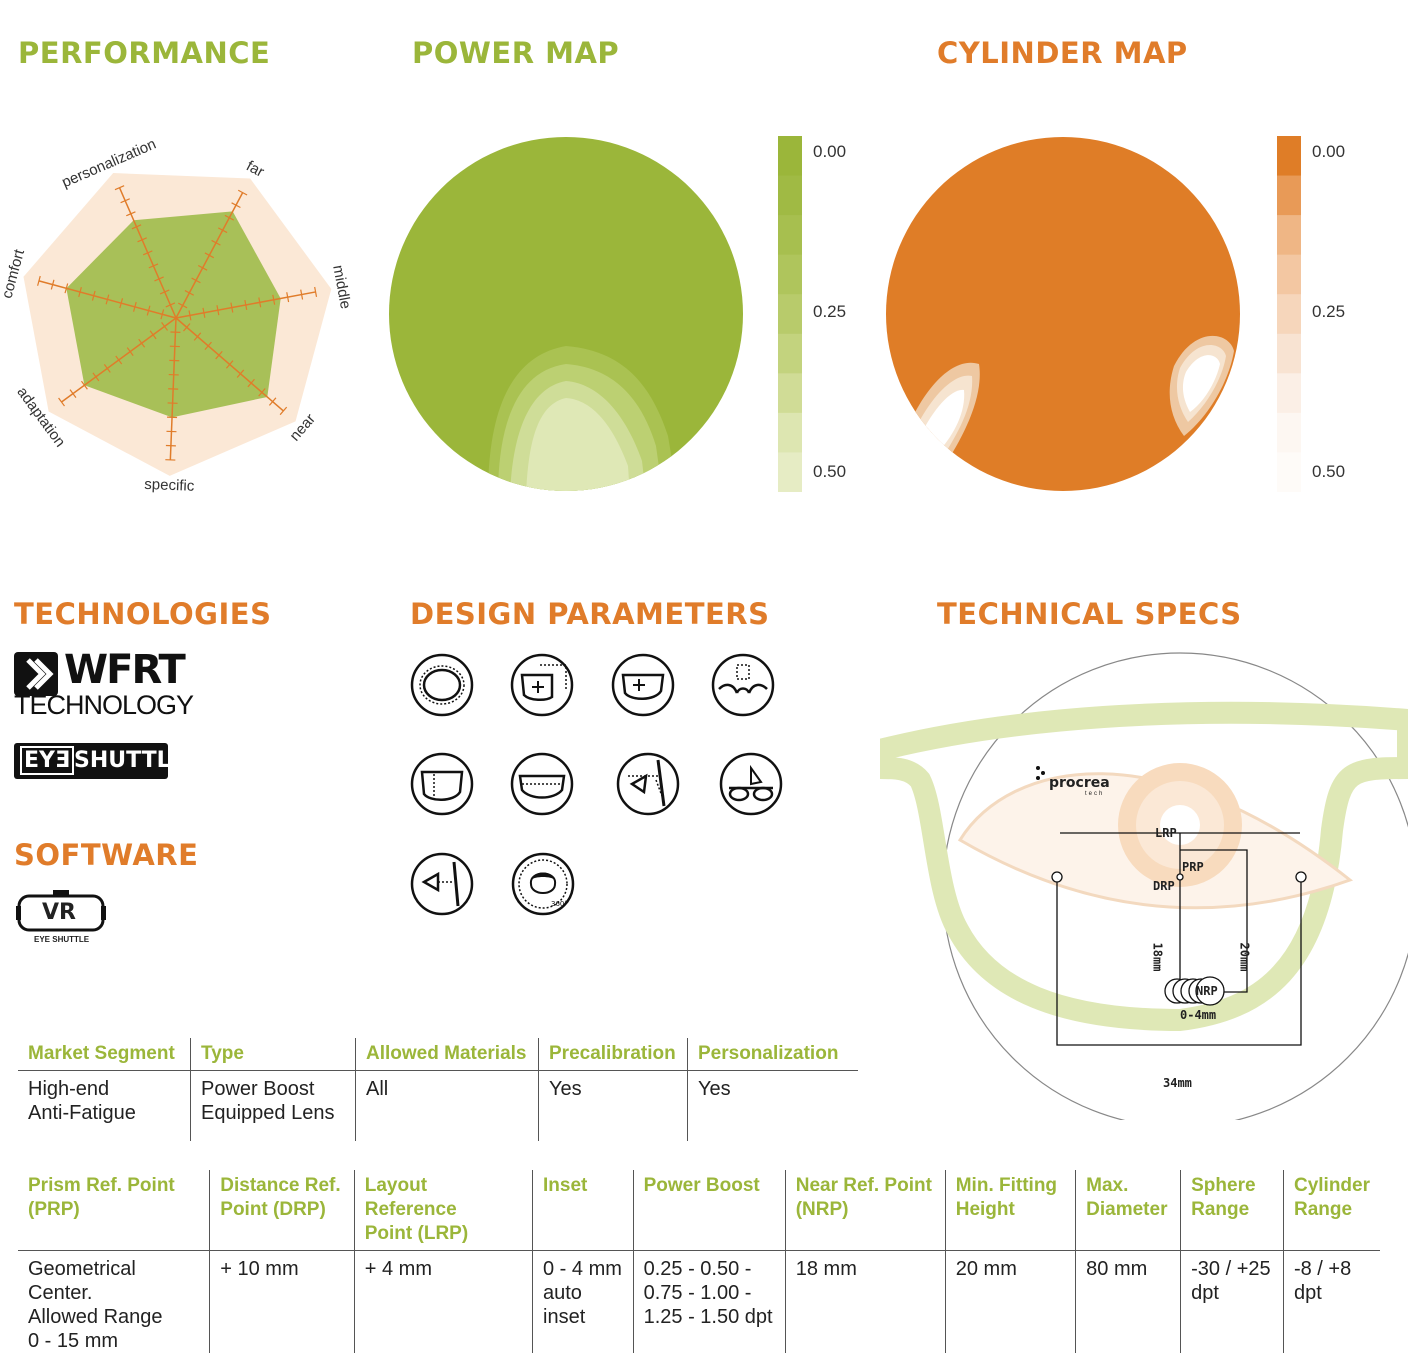 This screenshot has width=1408, height=1353. I want to click on dim-20mm: 20mm, so click(1244, 957).